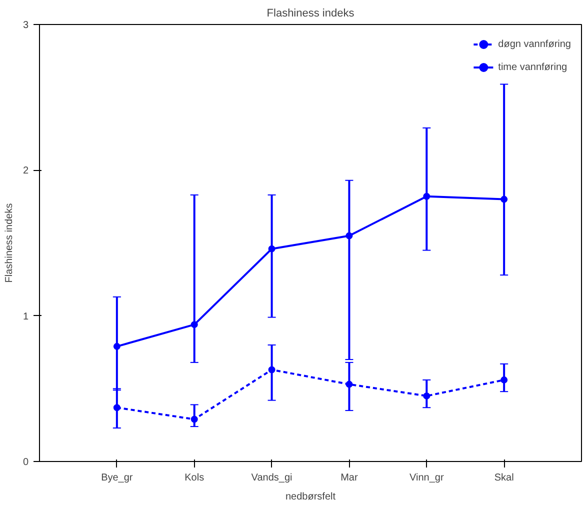 Image resolution: width=586 pixels, height=510 pixels. What do you see at coordinates (25, 25) in the screenshot?
I see `y-tick-label: 3` at bounding box center [25, 25].